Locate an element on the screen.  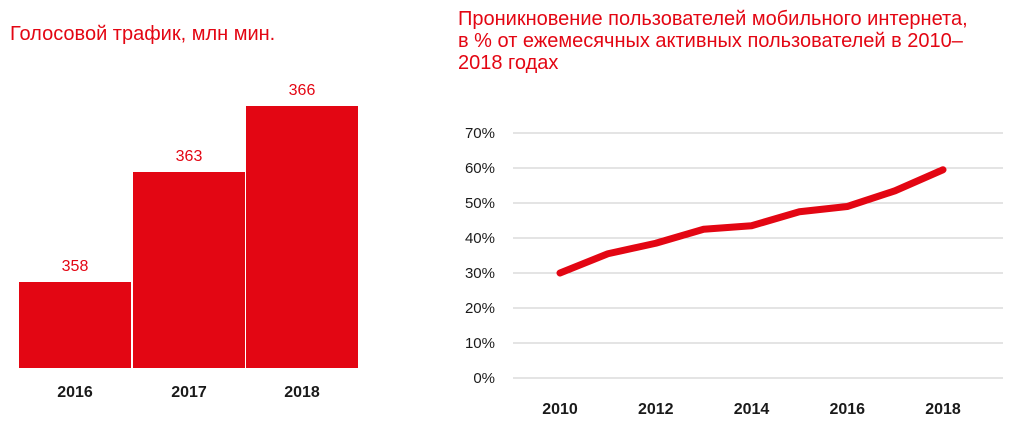
bar-2018 is located at coordinates (302, 237).